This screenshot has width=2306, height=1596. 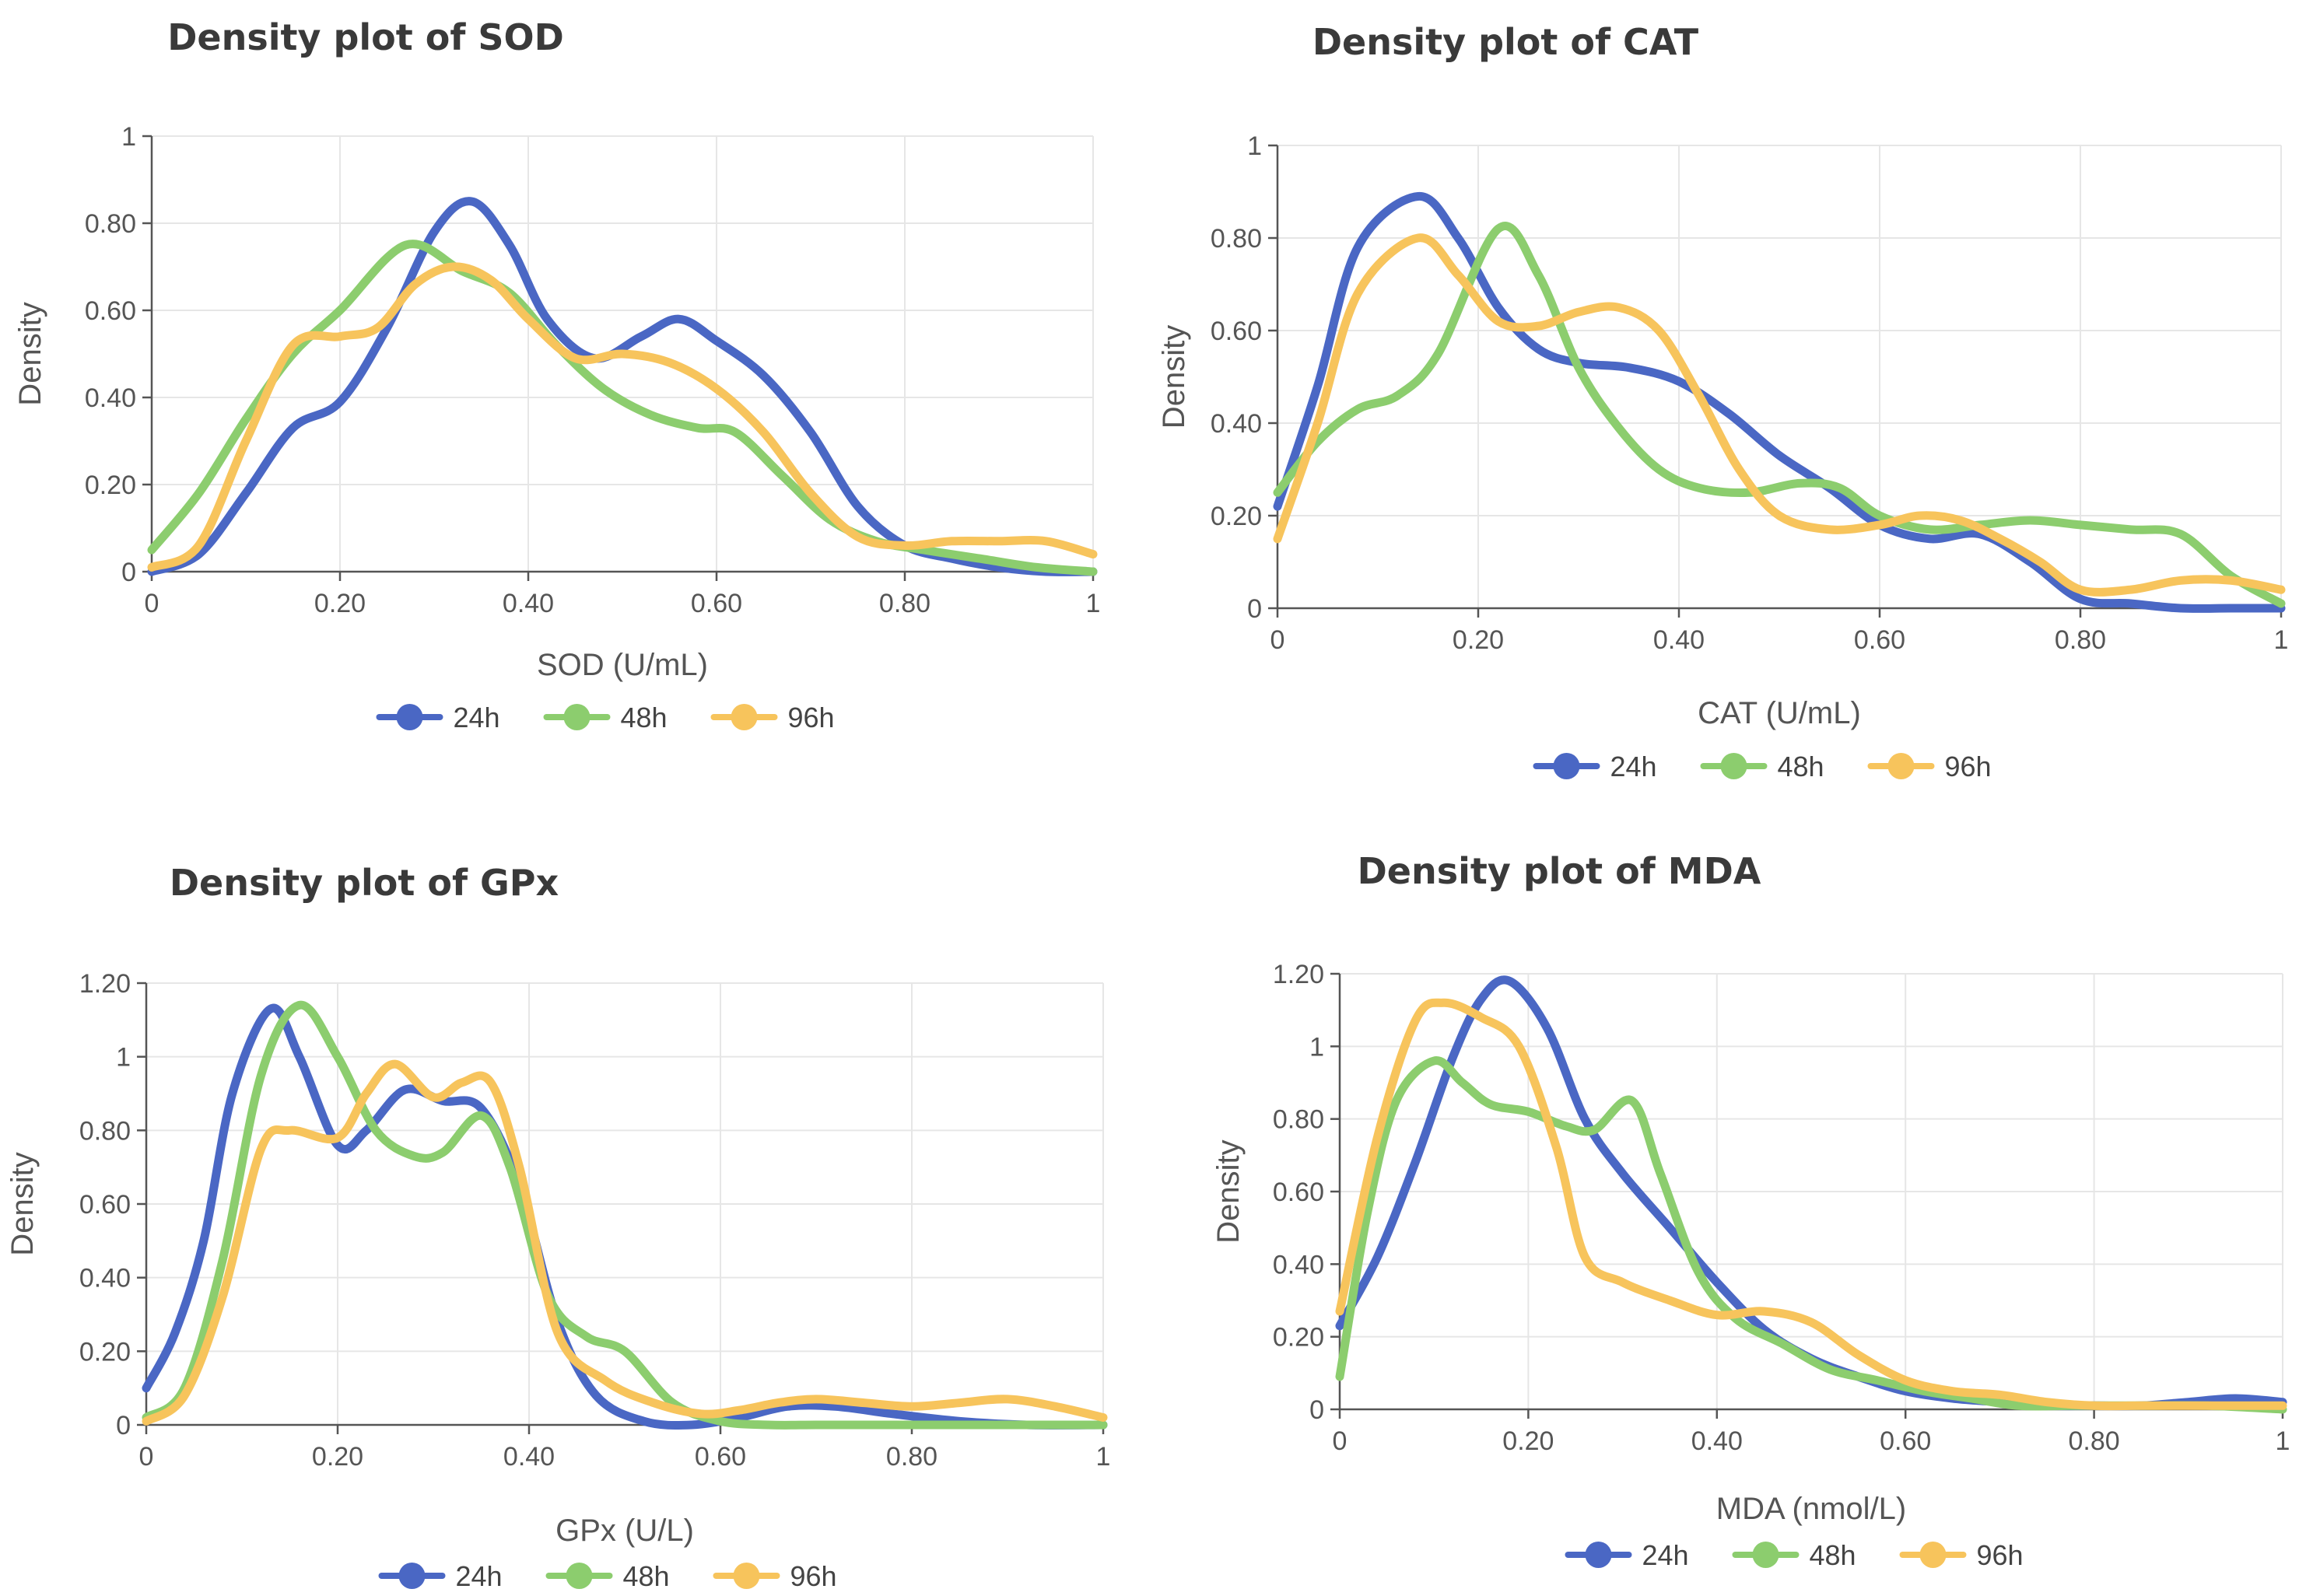 What do you see at coordinates (364, 883) in the screenshot?
I see `chart-title: Density plot of GPx` at bounding box center [364, 883].